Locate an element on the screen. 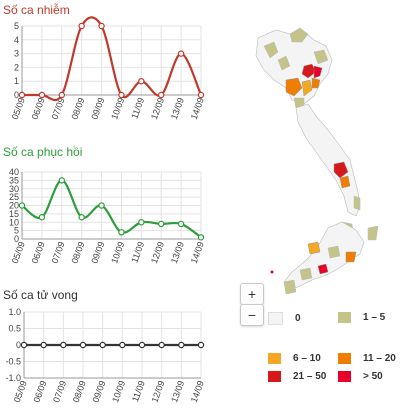 The image size is (405, 419). x-tick-label: 09/09 is located at coordinates (97, 252).